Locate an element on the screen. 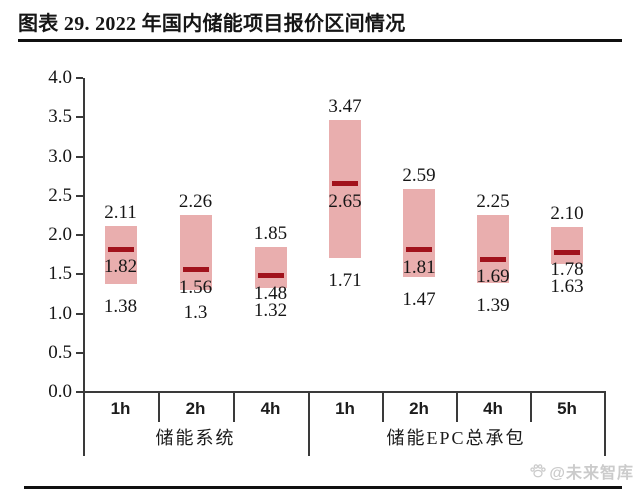 The image size is (640, 494). bar-max-label: 3.47 is located at coordinates (345, 106).